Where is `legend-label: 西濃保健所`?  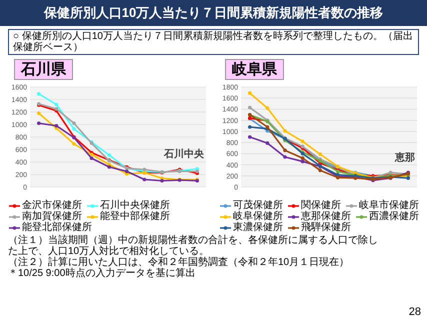 legend-label: 西濃保健所 is located at coordinates (394, 216).